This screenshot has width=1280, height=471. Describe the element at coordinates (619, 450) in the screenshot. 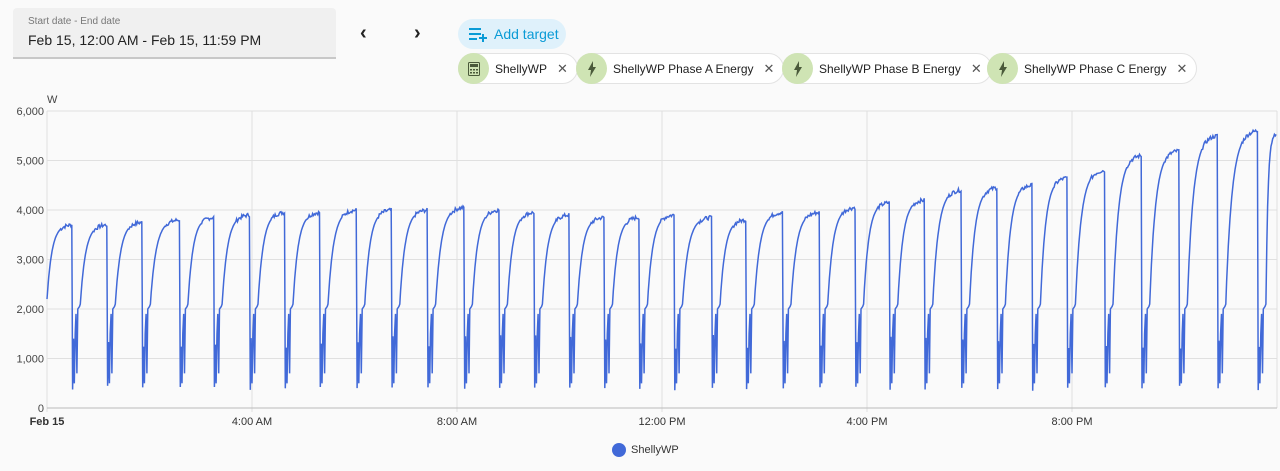

I see `legend-swatch` at that location.